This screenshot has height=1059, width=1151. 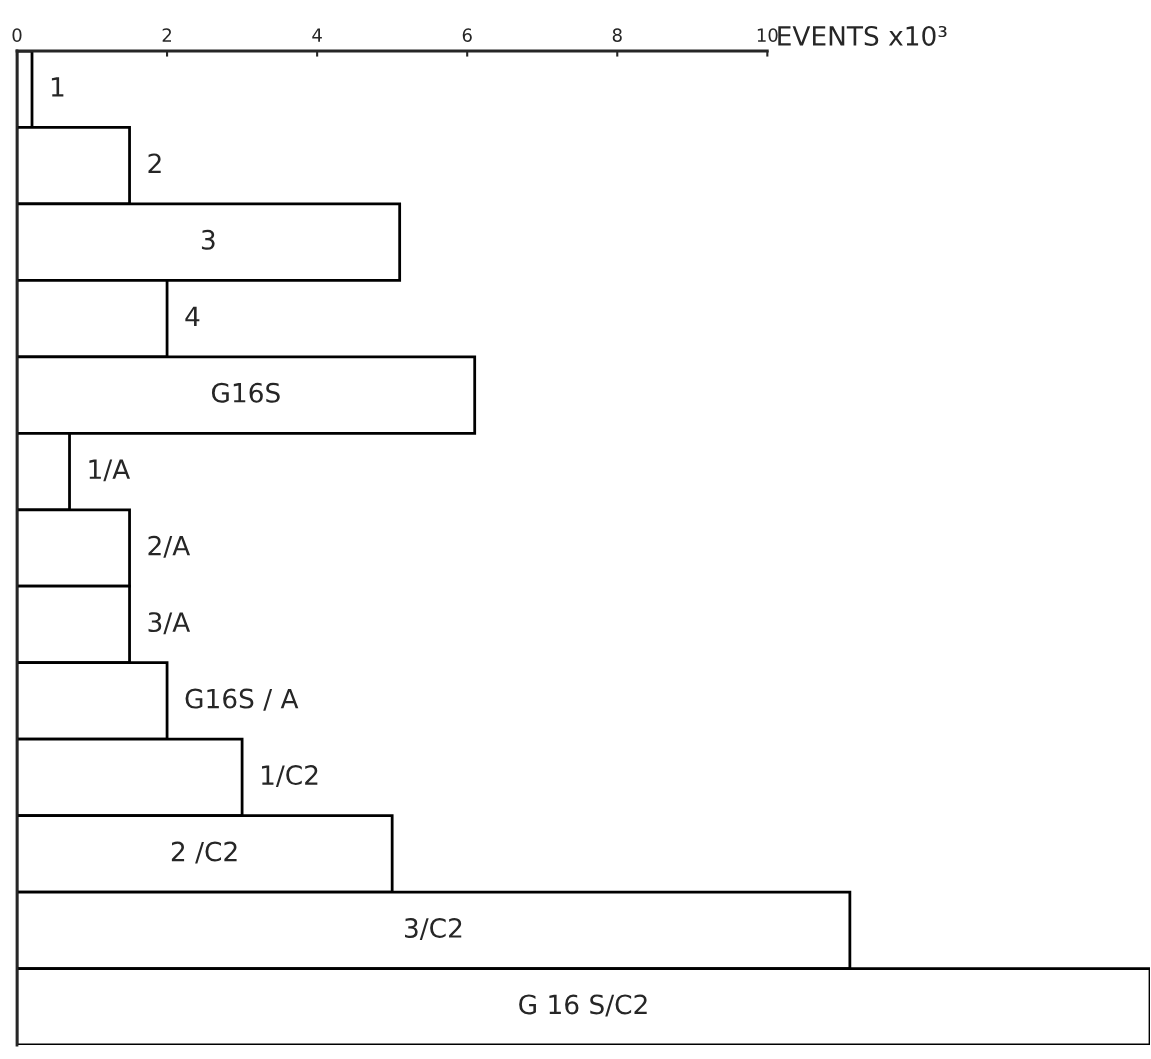 I want to click on y-tick-label: 3, so click(x=208, y=239).